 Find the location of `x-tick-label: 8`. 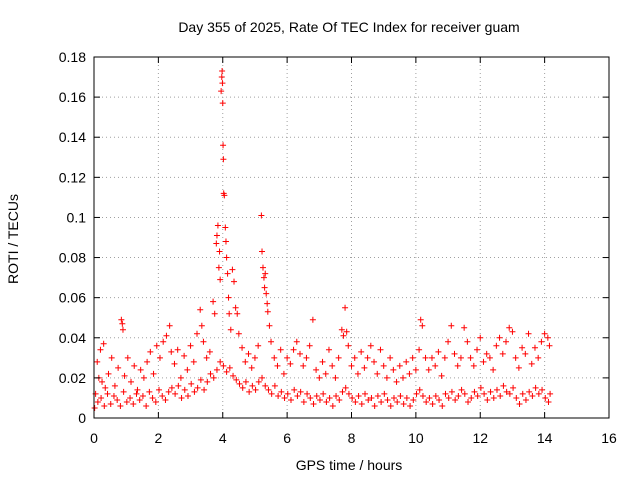

x-tick-label: 8 is located at coordinates (352, 438).